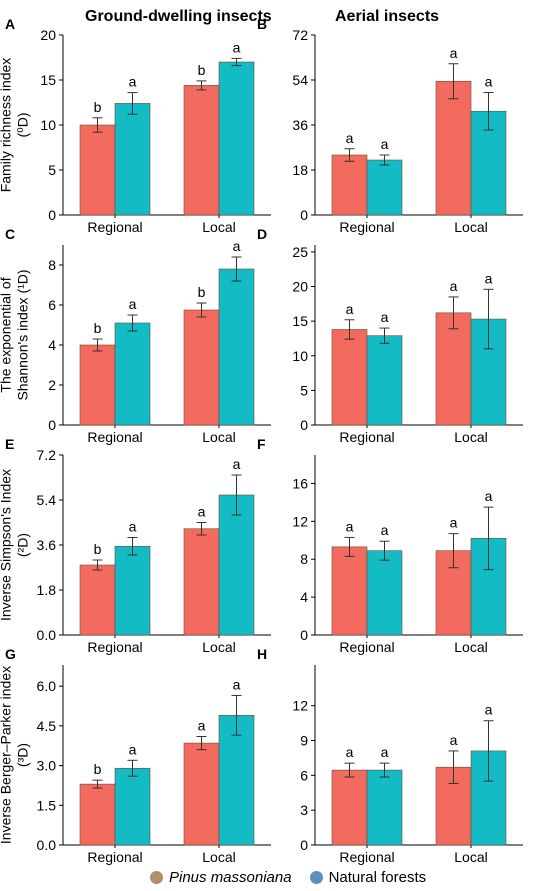 The image size is (550, 891). I want to click on y-tick-label: 7.2, so click(47, 455).